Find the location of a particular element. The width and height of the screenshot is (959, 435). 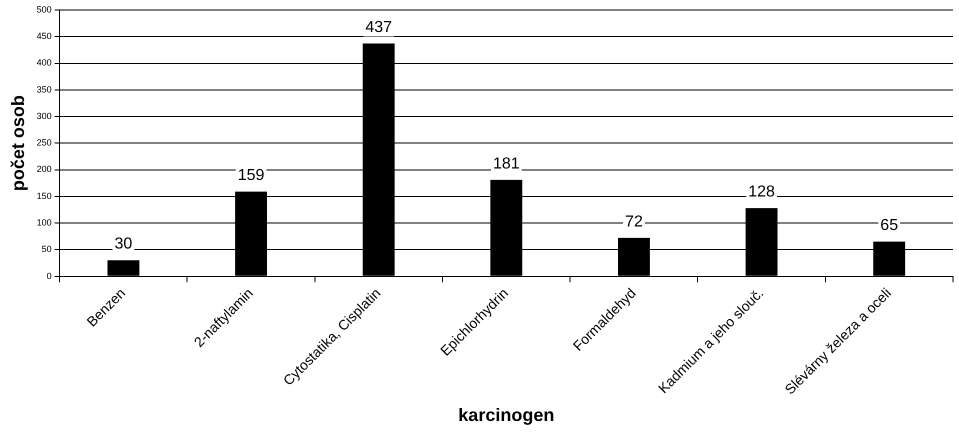

x-axis-title: karcinogen is located at coordinates (506, 415).